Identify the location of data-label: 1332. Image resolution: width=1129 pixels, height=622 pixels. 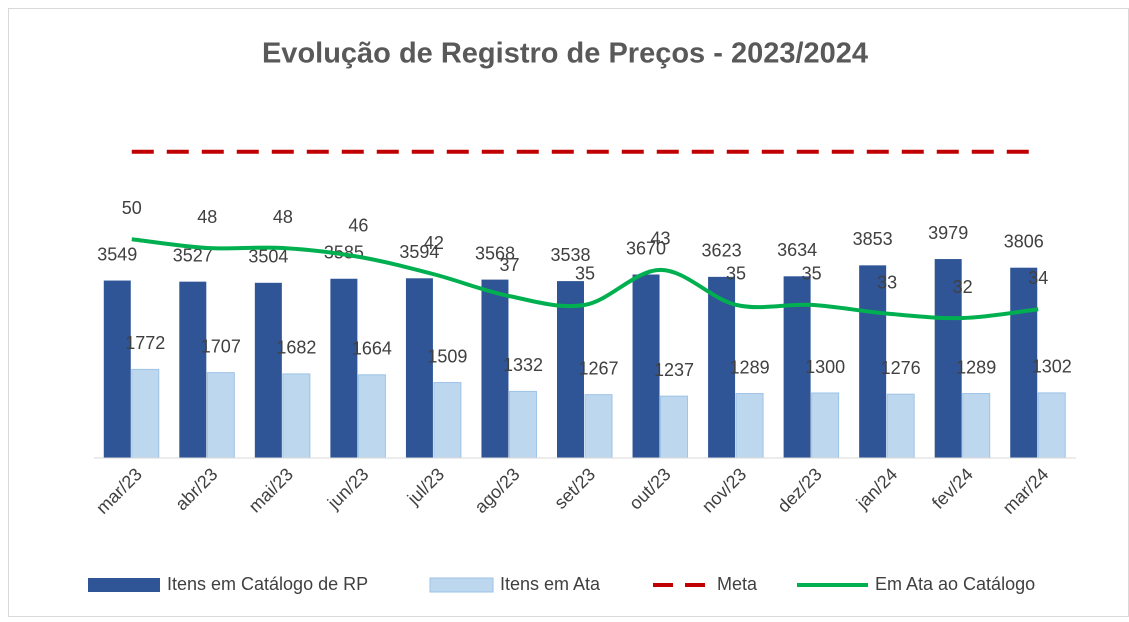
(523, 365).